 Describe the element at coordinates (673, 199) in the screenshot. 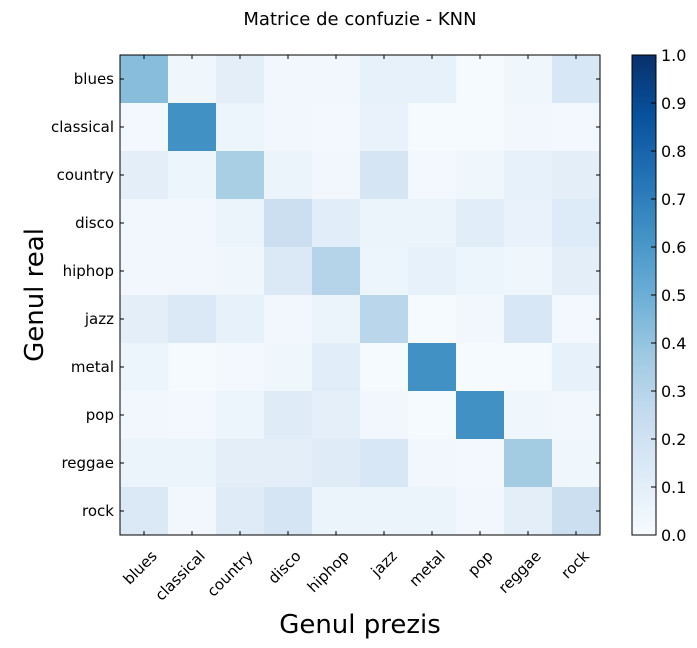

I see `colorbar-tick-label: 0.7` at that location.